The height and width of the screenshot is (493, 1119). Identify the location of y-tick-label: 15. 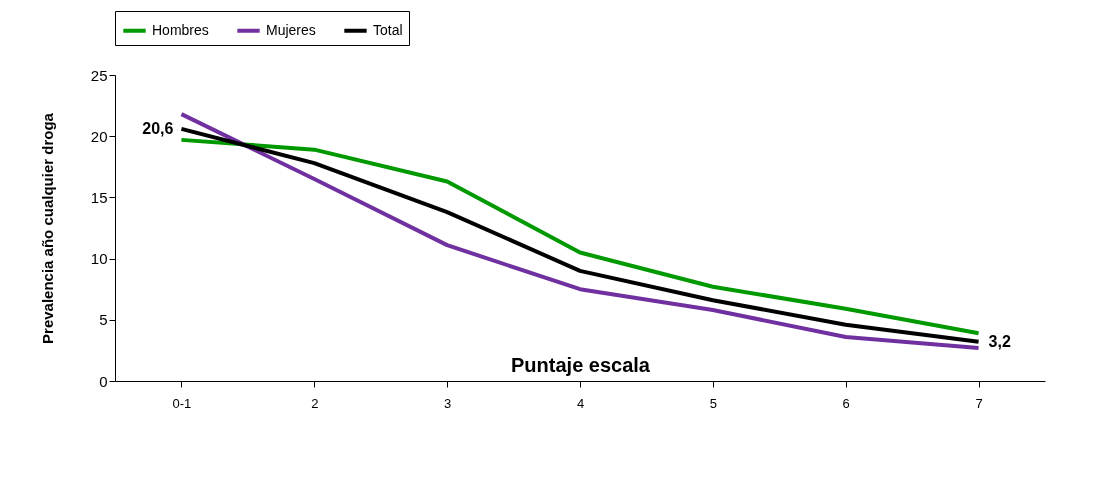
(99, 197).